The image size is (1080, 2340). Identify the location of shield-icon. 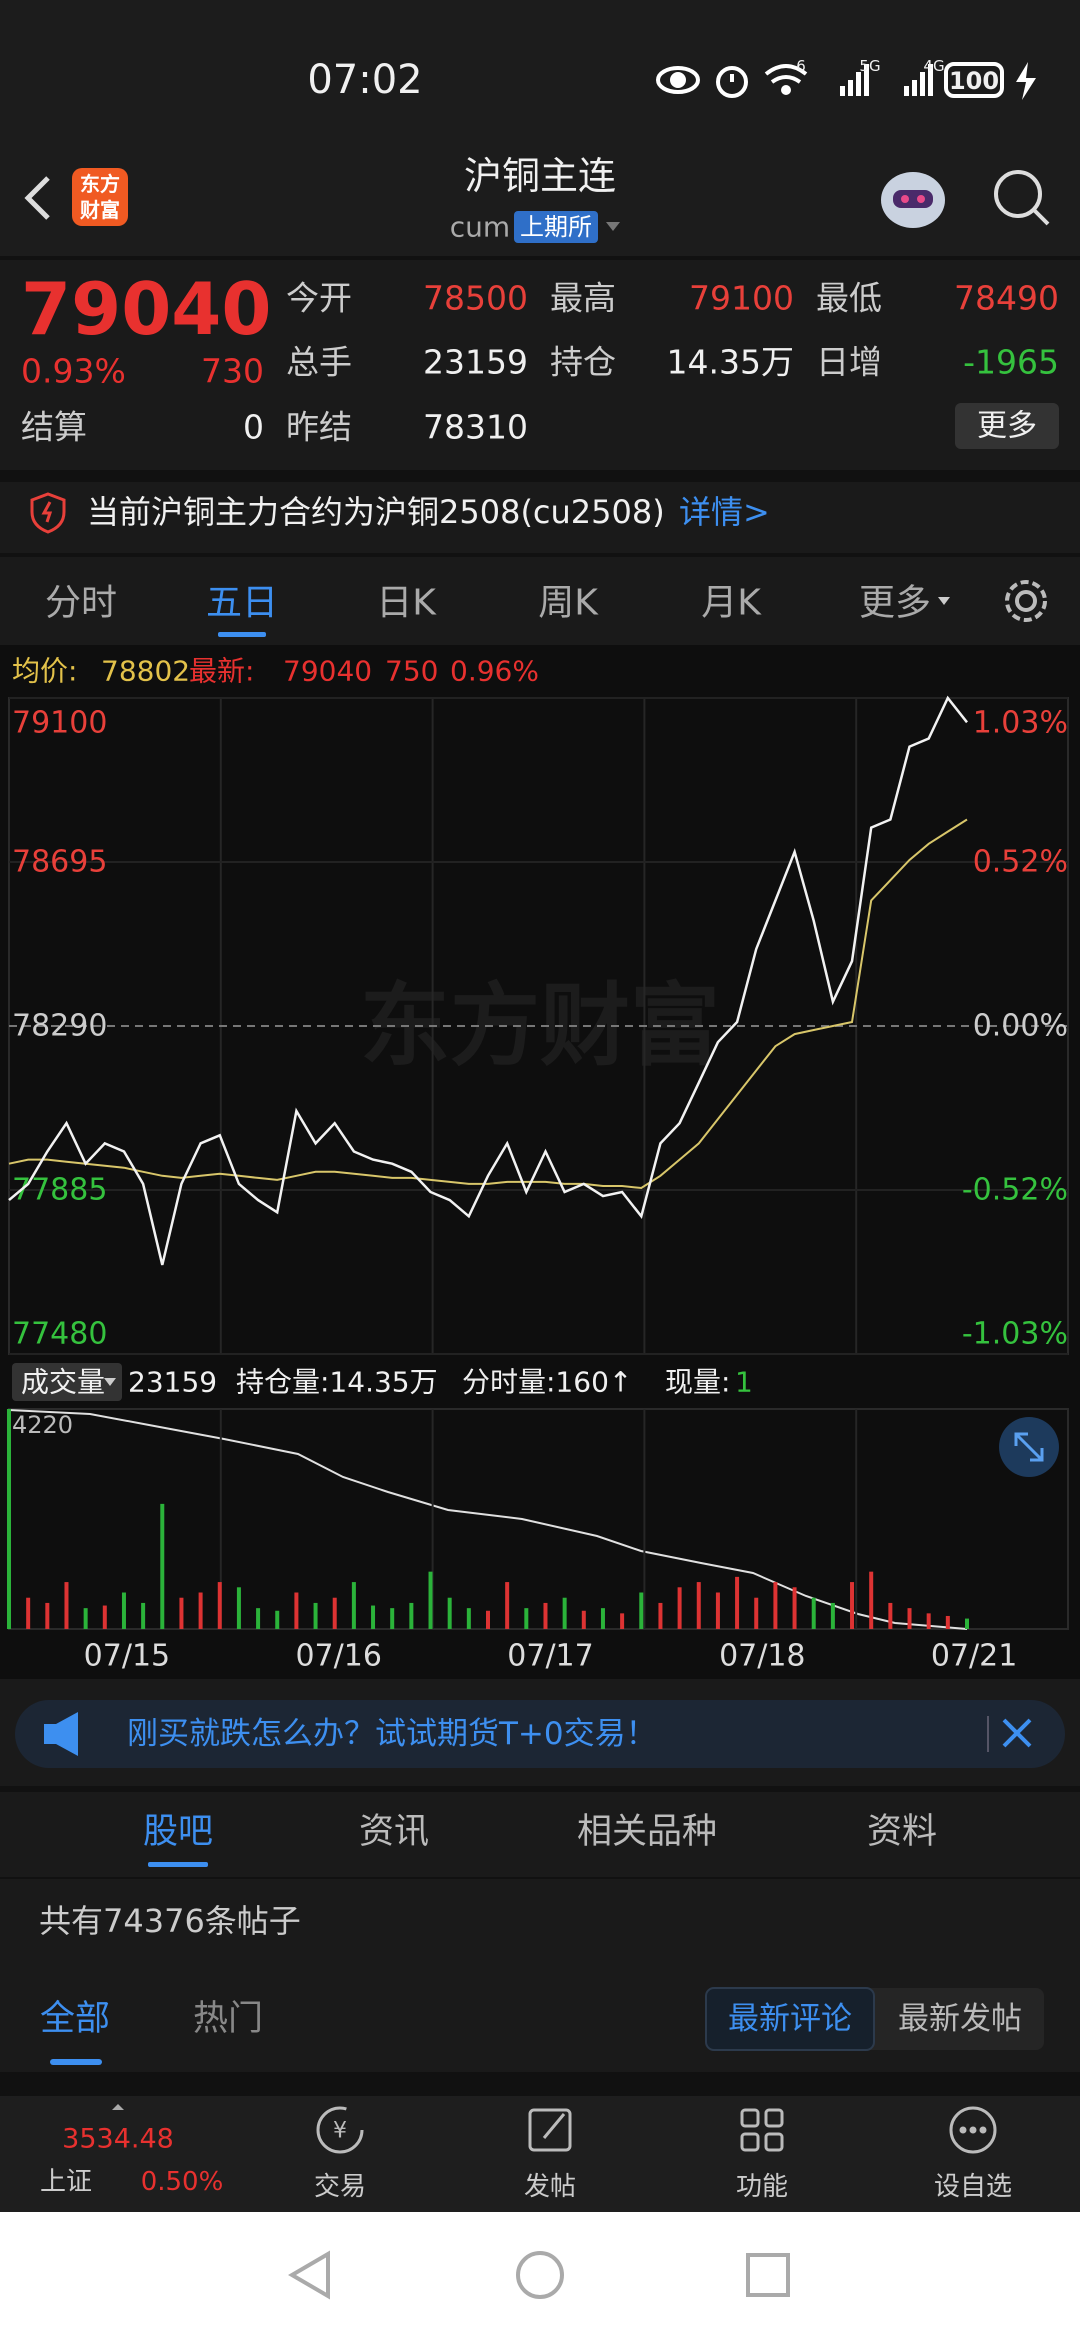
(48, 513).